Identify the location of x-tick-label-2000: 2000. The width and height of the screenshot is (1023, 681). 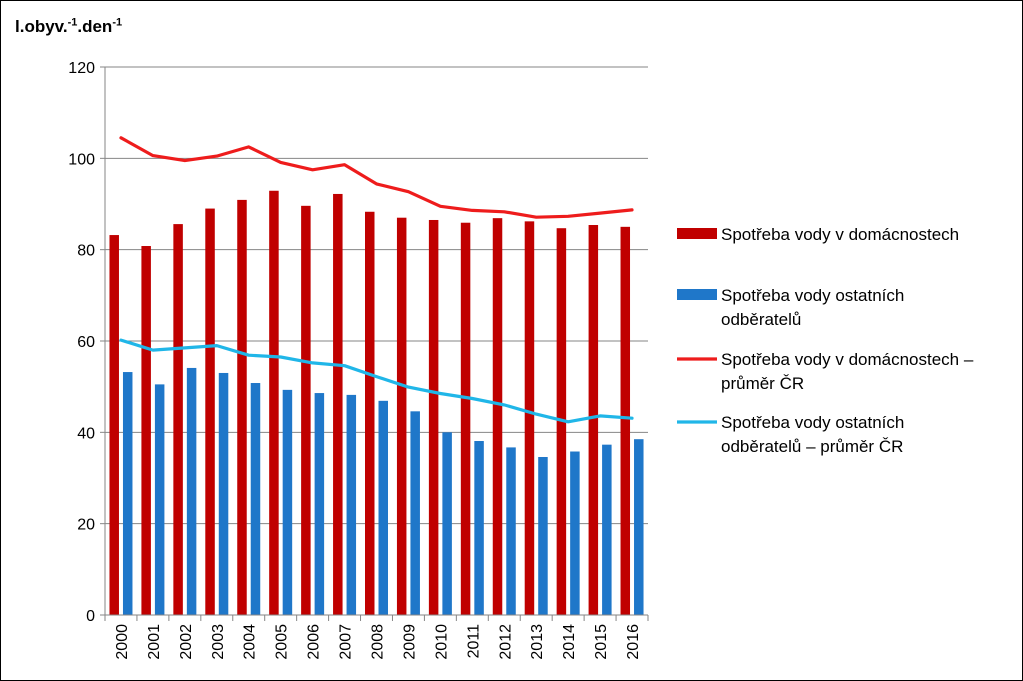
(122, 642).